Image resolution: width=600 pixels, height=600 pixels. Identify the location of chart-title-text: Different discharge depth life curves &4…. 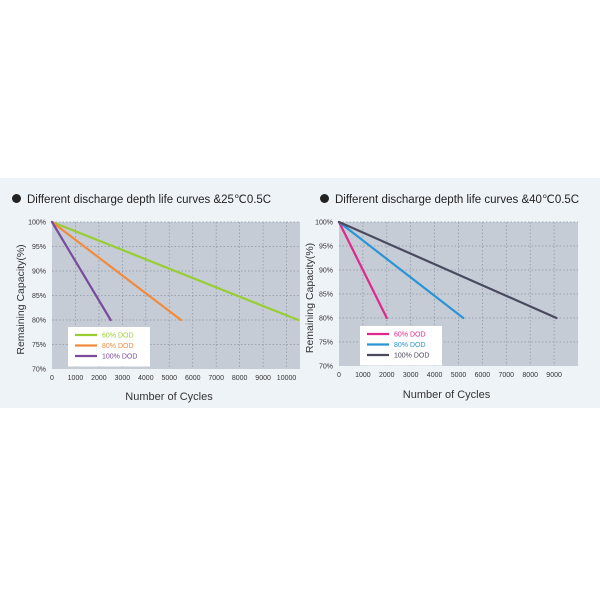
(457, 200).